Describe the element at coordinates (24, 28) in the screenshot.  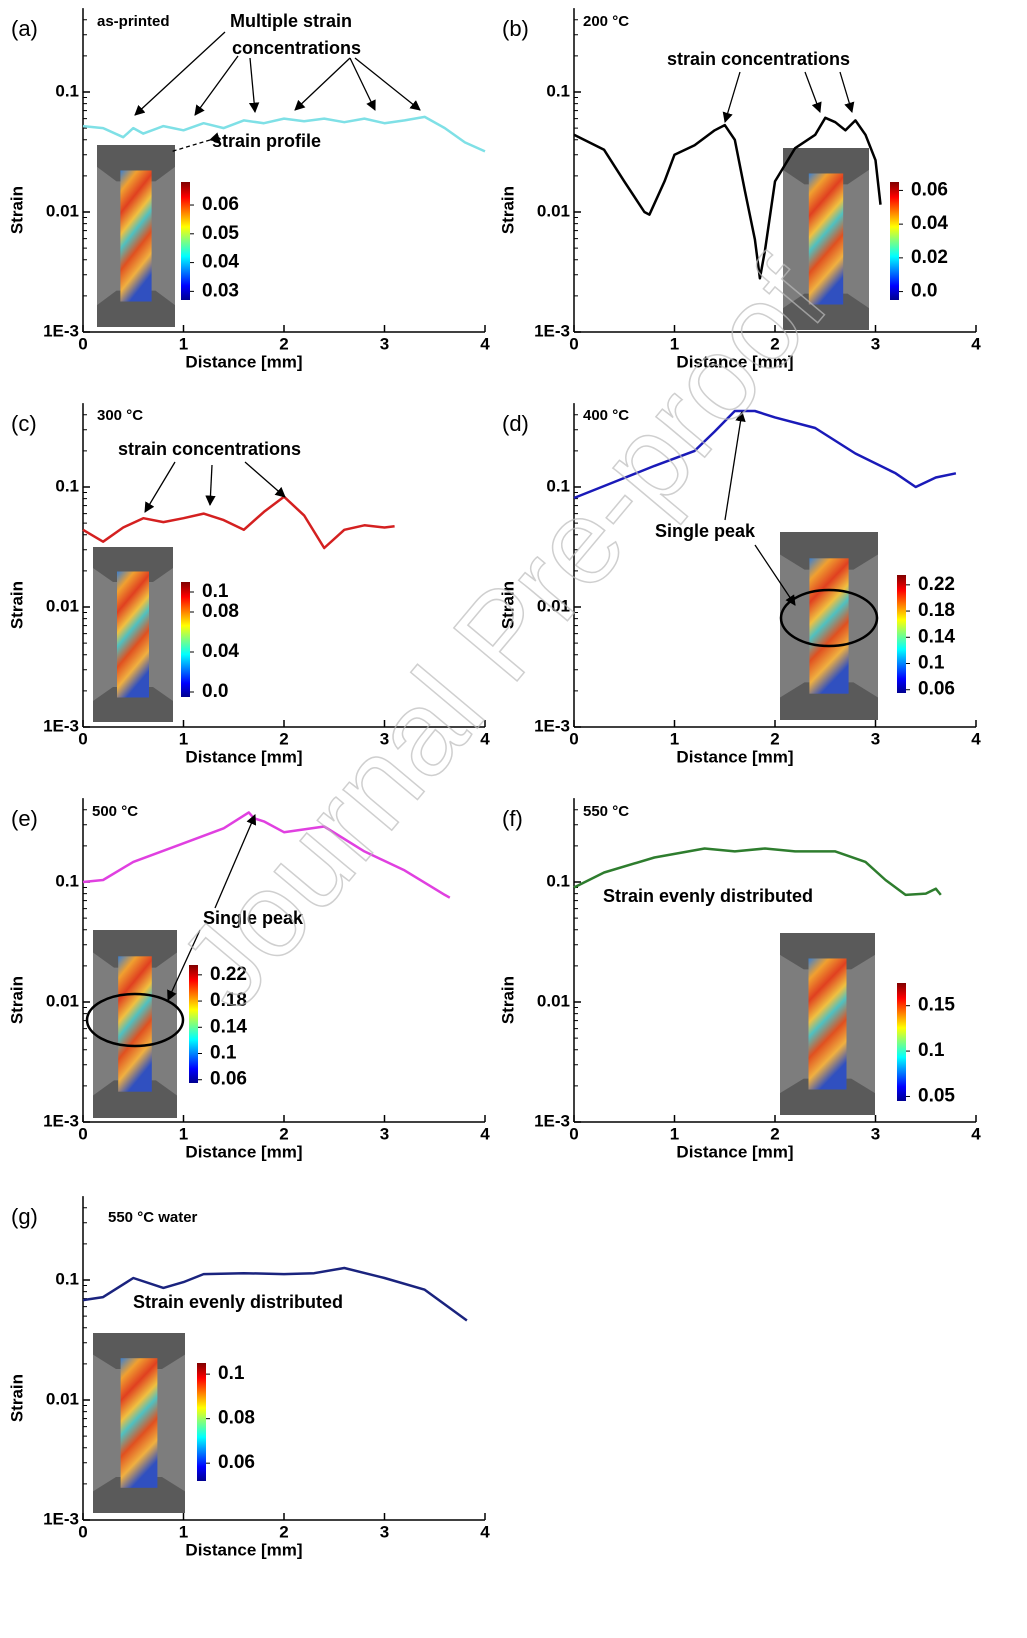
I see `panel-label: (a)` at that location.